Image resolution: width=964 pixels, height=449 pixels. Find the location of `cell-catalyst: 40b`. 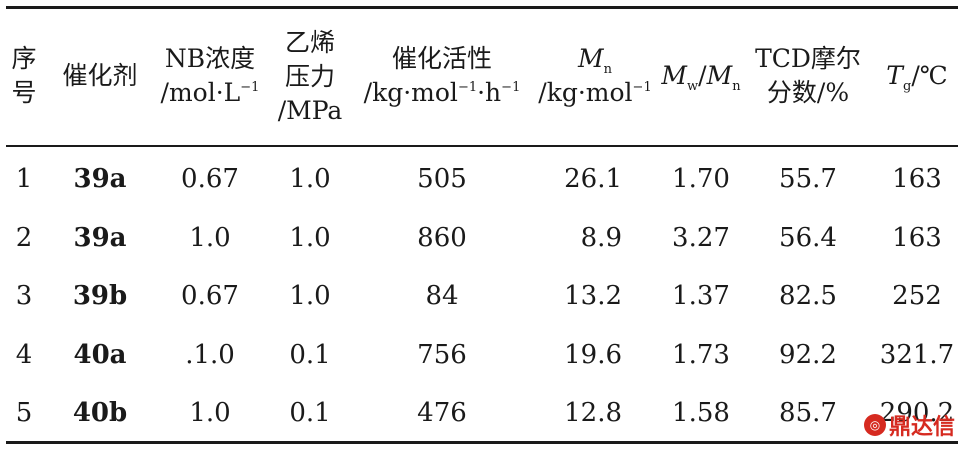

cell-catalyst: 40b is located at coordinates (100, 413).